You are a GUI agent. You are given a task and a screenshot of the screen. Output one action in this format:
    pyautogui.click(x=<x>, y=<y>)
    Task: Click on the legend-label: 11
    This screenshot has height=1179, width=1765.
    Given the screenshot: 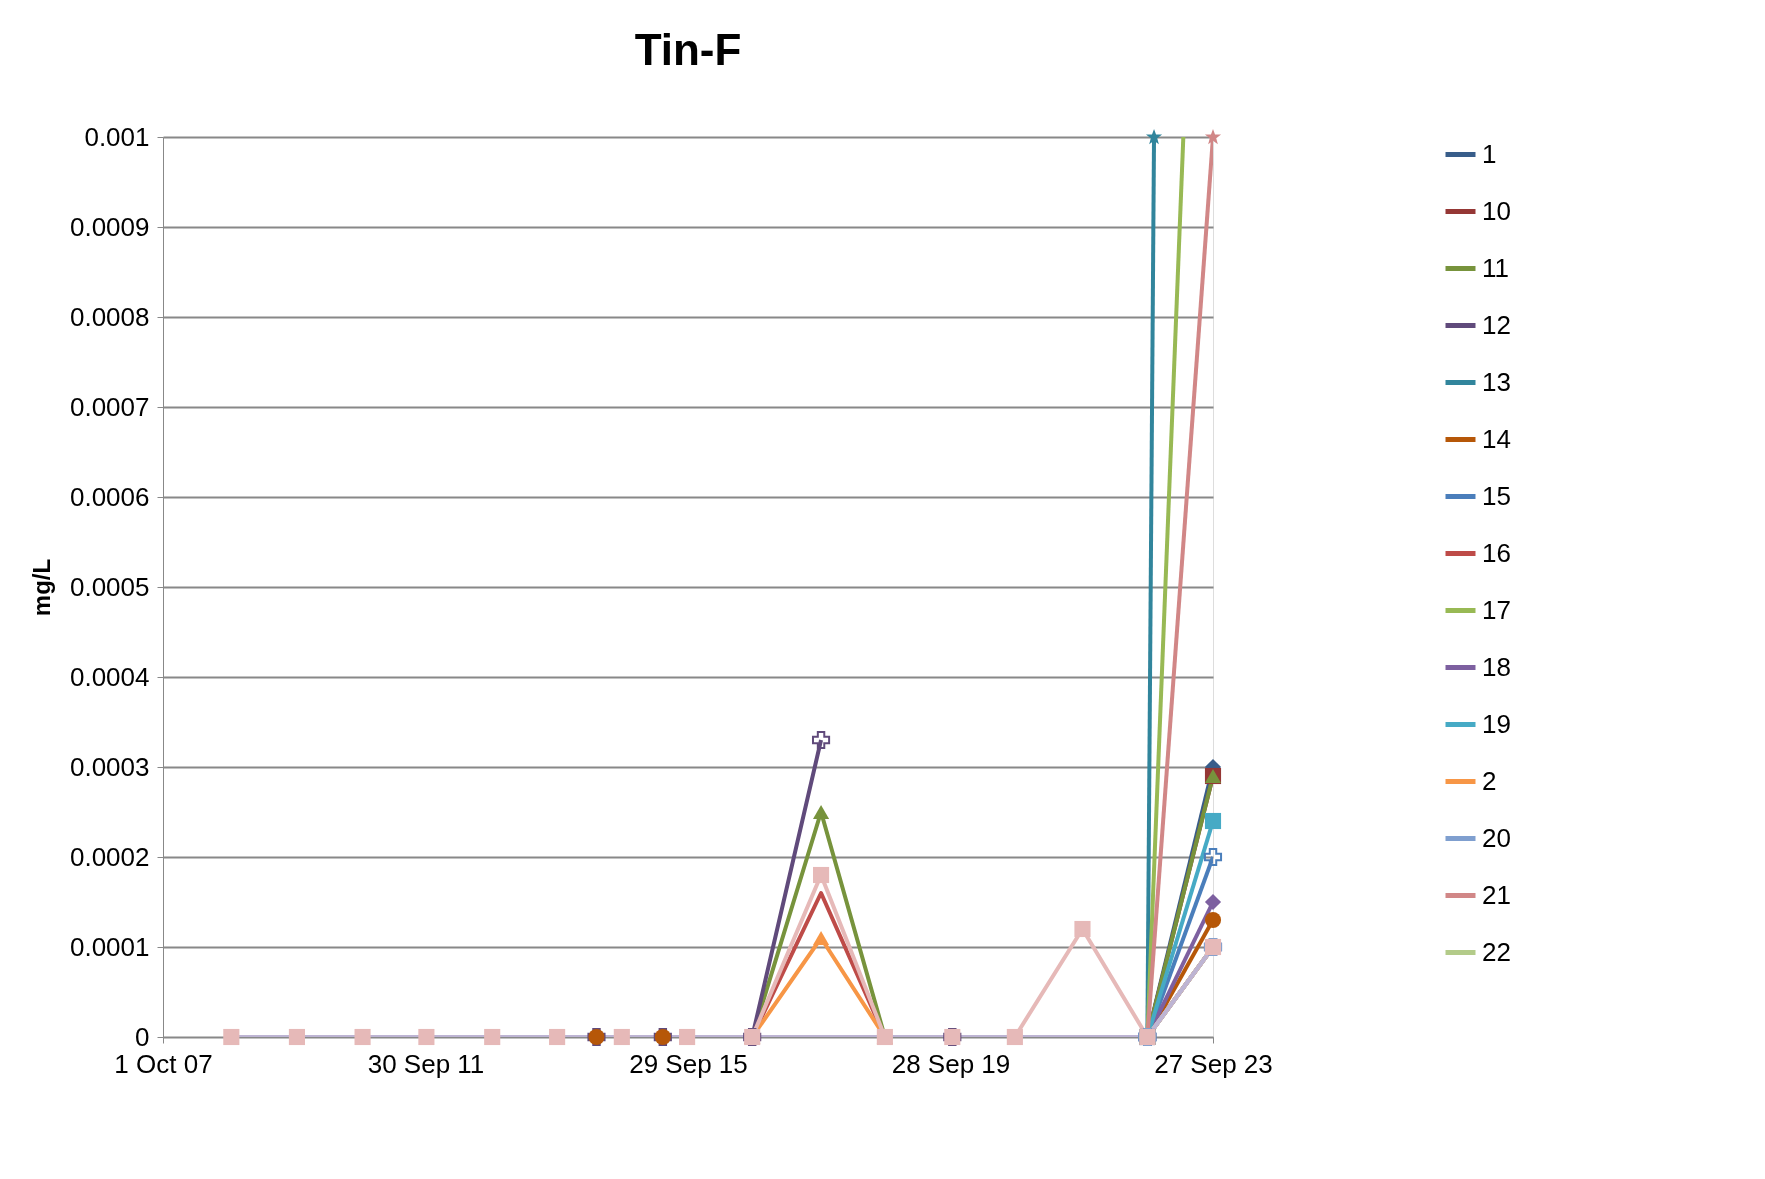 What is the action you would take?
    pyautogui.click(x=1495, y=267)
    